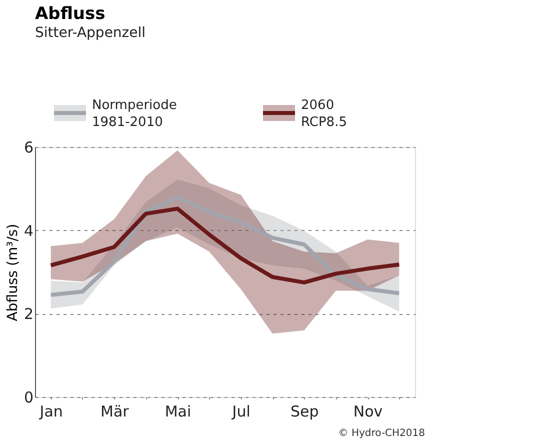  What do you see at coordinates (368, 411) in the screenshot?
I see `x-tick-label: Nov` at bounding box center [368, 411].